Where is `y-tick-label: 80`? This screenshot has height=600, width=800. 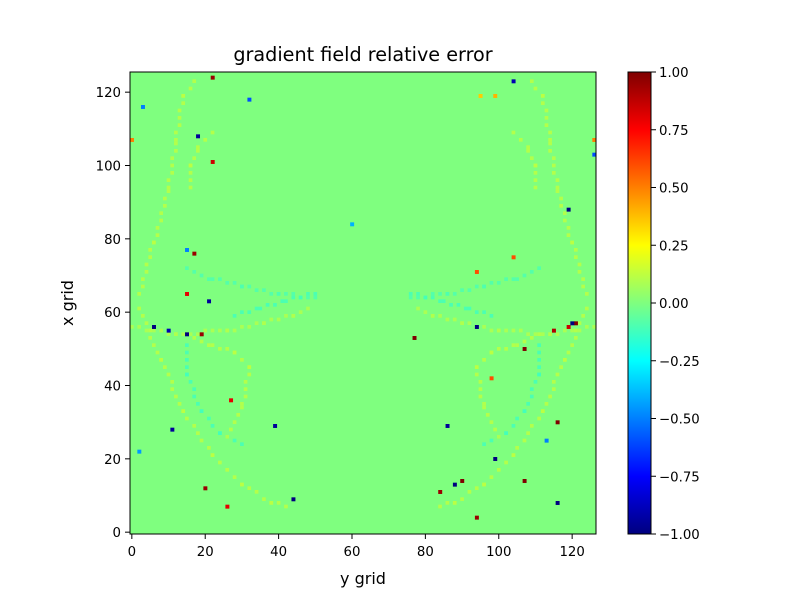 y-tick-label: 80 is located at coordinates (112, 240).